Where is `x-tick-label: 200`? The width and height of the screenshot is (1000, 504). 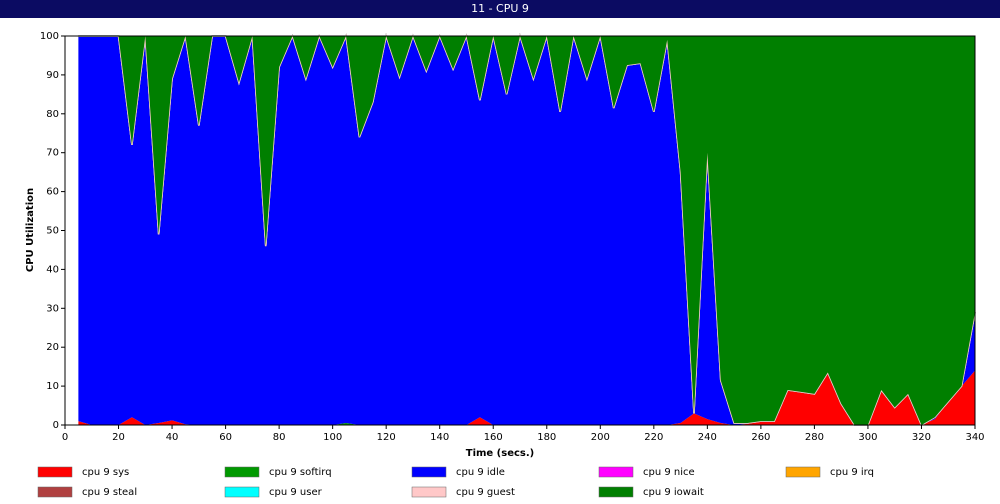
x-tick-label: 200 is located at coordinates (600, 437).